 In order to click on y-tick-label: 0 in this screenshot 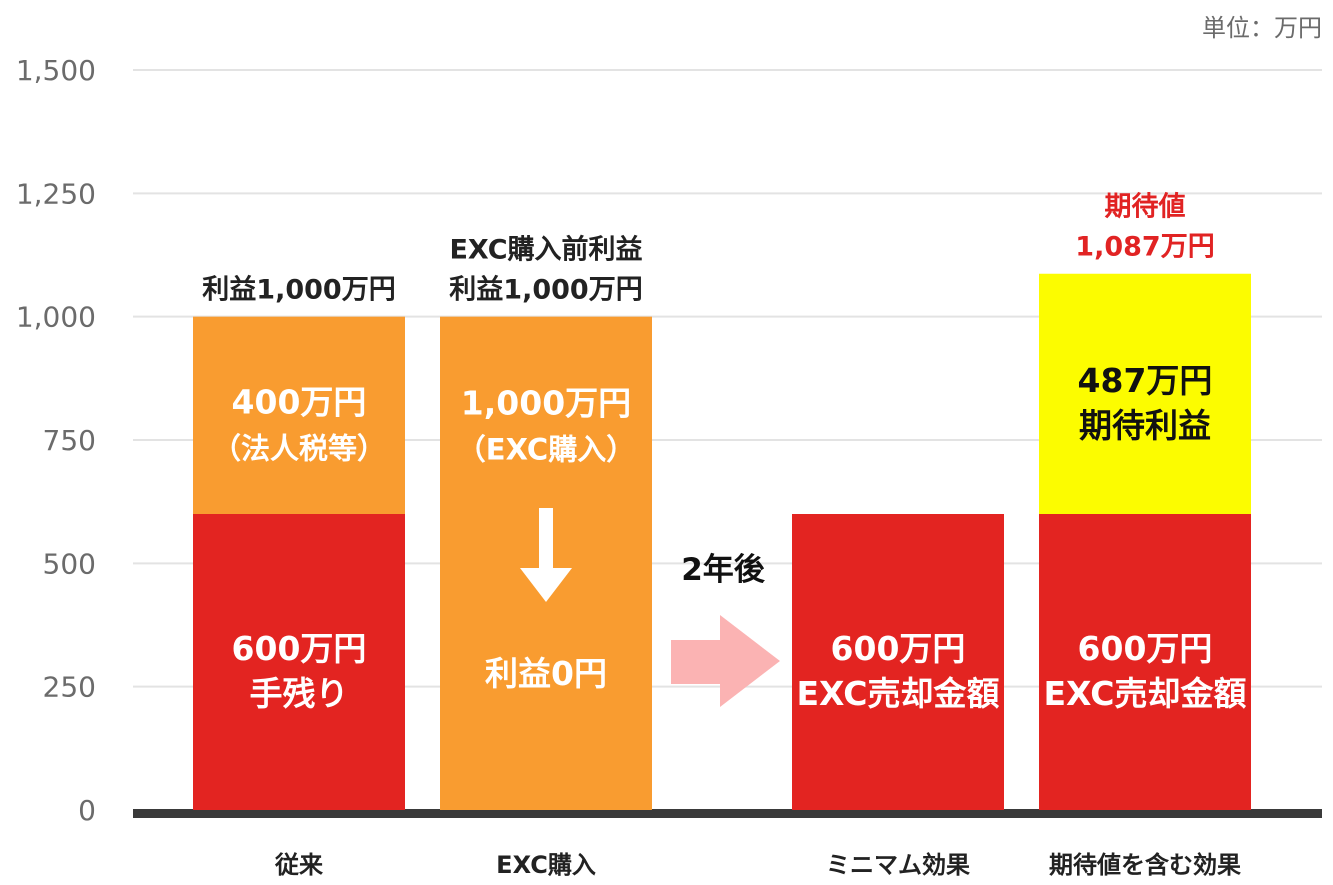, I will do `click(87, 810)`.